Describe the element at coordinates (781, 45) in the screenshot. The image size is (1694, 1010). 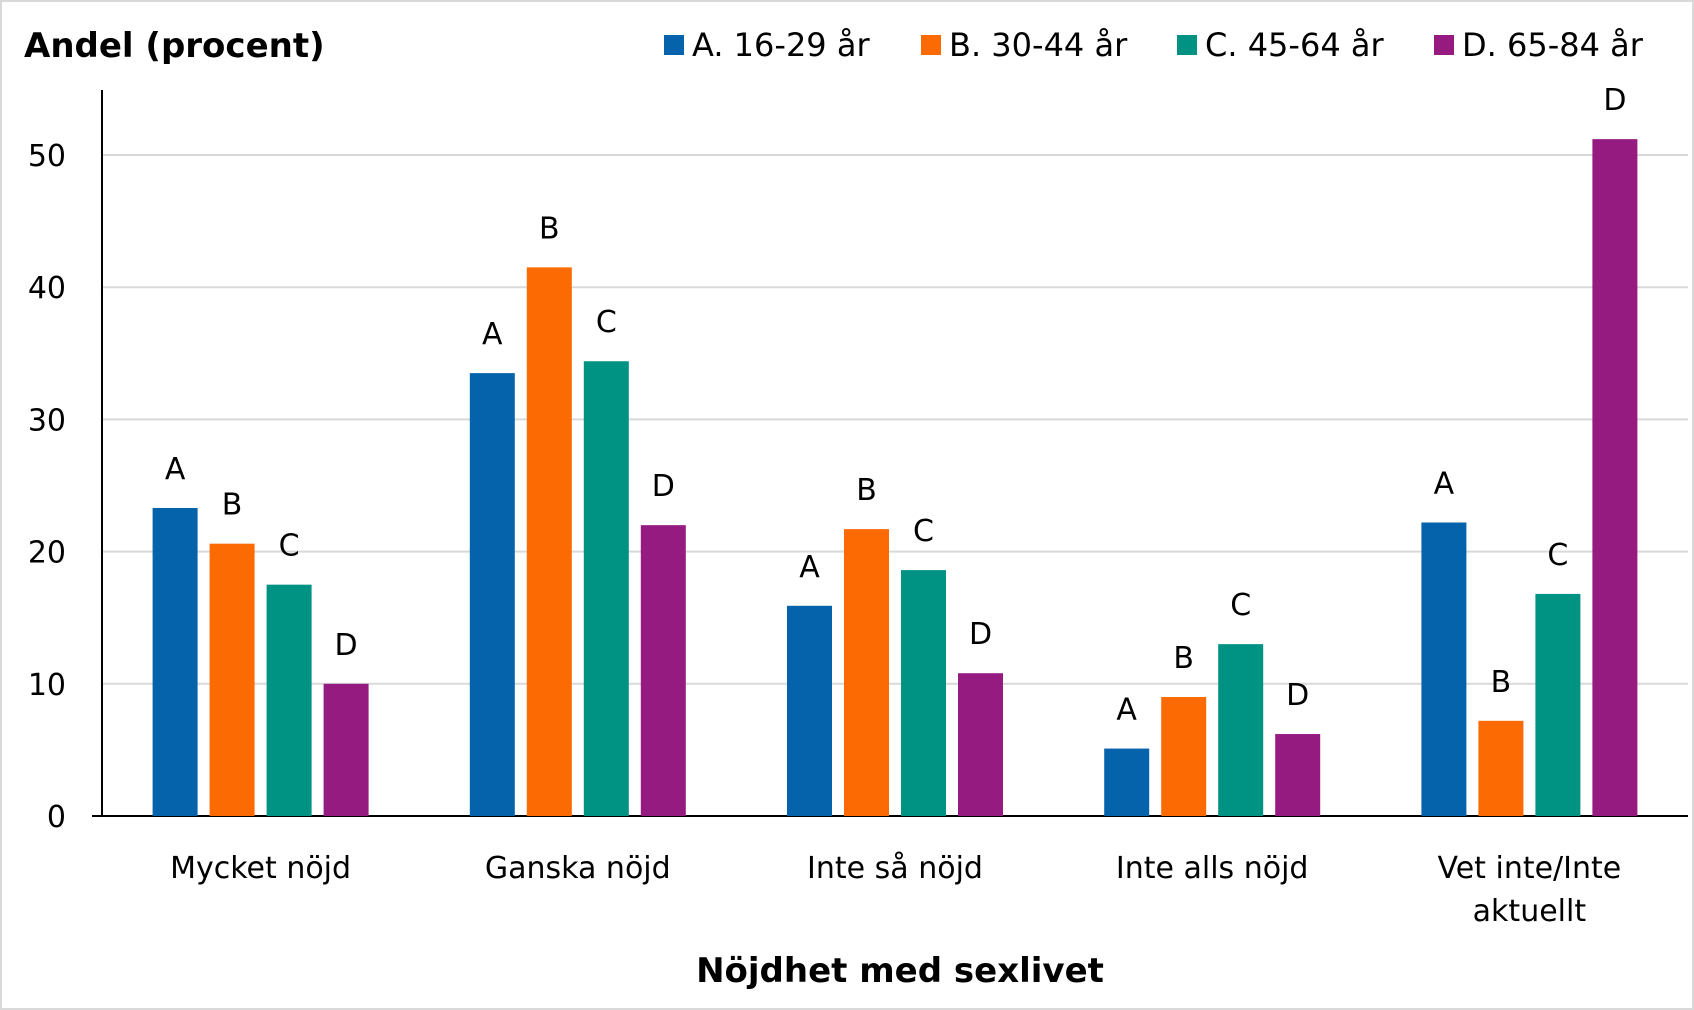
I see `legend-label: A. 16-29 år` at that location.